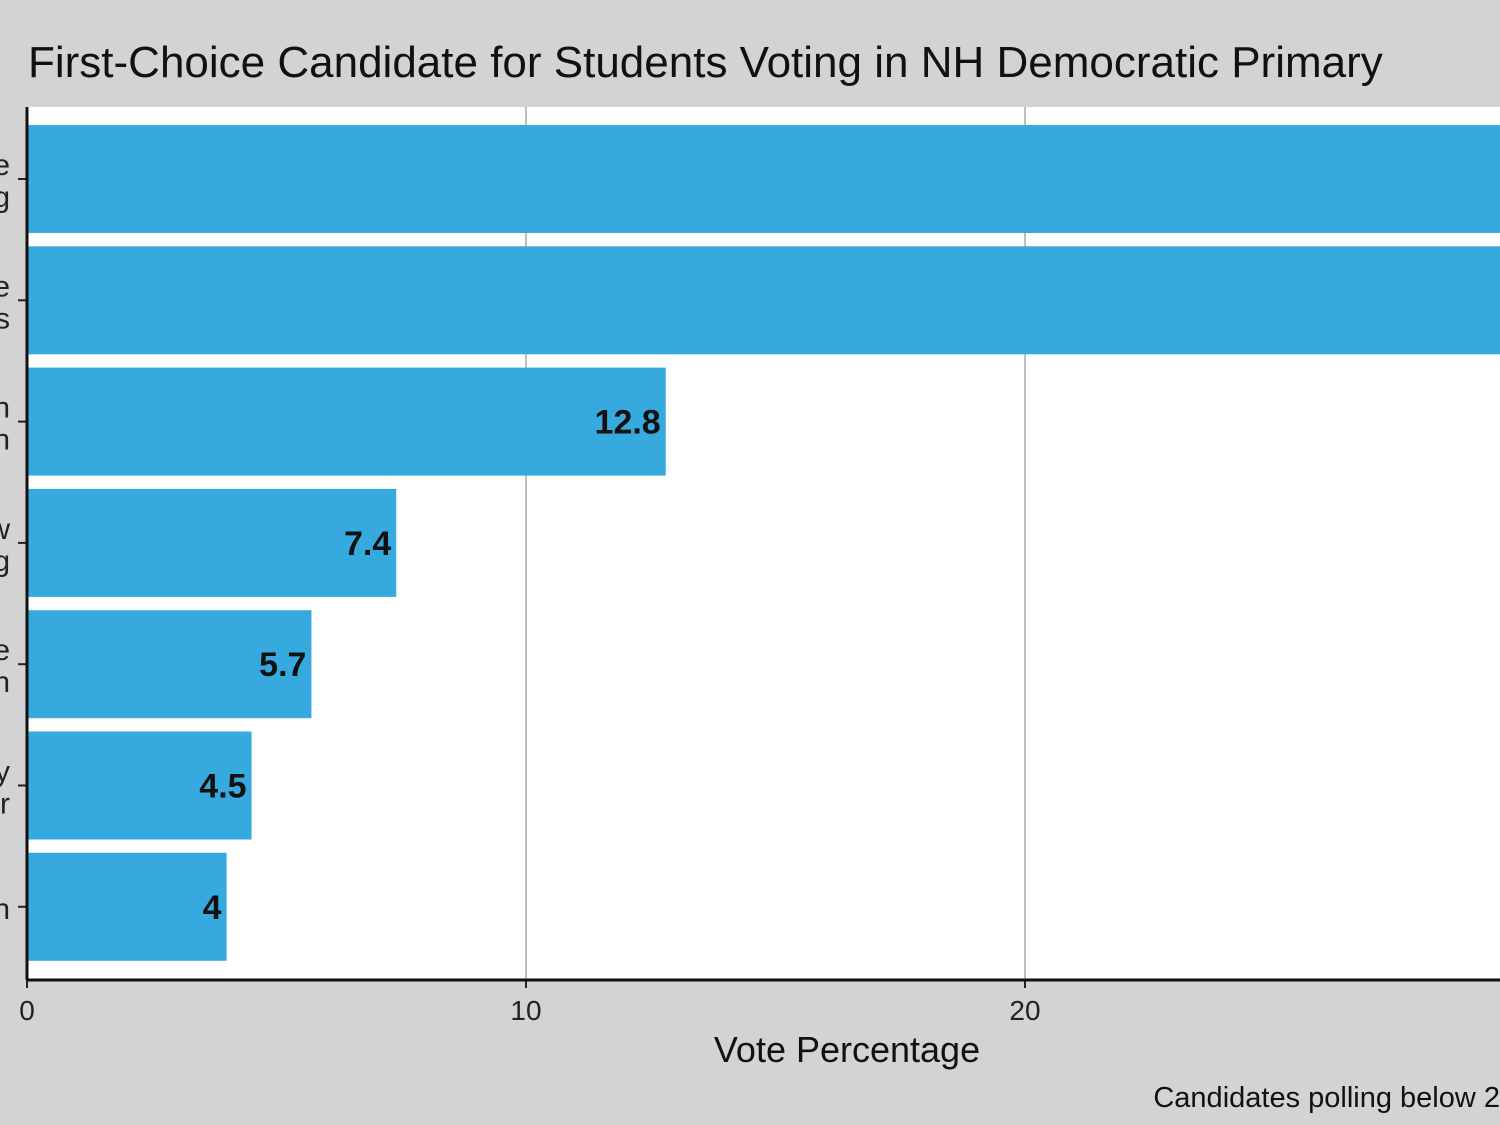 This screenshot has width=1500, height=1125. I want to click on y-tick-label: w, so click(5, 529).